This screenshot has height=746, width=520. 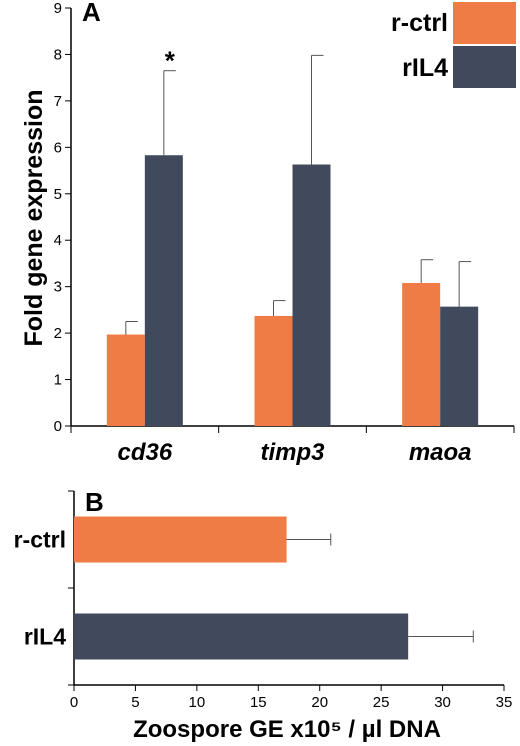 What do you see at coordinates (45, 637) in the screenshot?
I see `b-category-label: rIL4` at bounding box center [45, 637].